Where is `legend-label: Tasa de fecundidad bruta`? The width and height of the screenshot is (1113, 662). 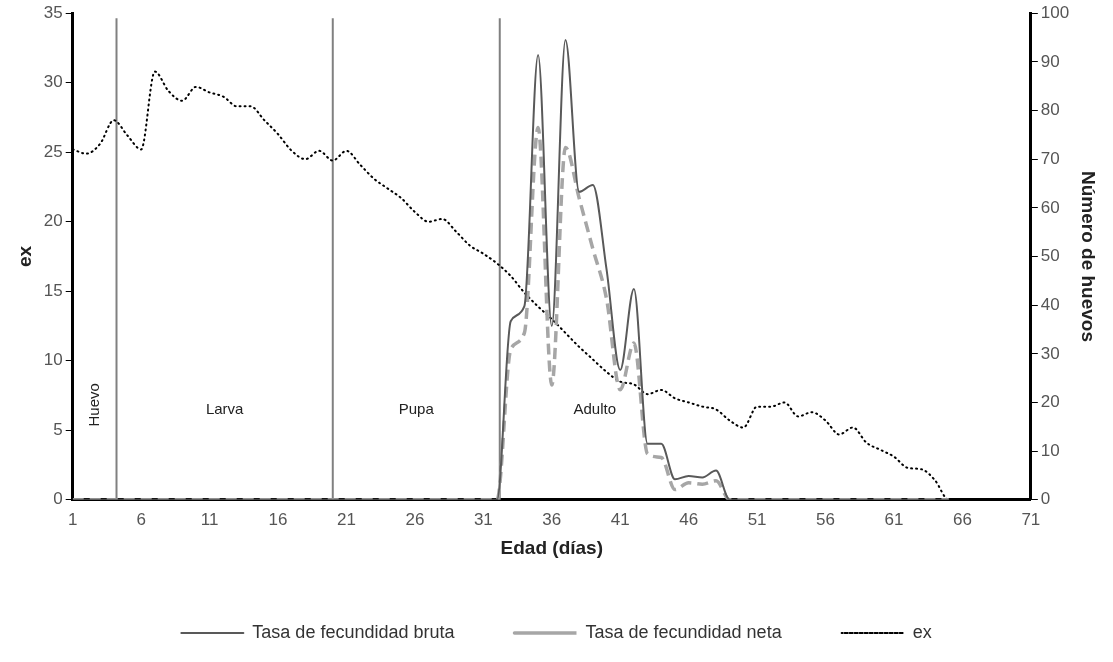
legend-label: Tasa de fecundidad bruta is located at coordinates (354, 631).